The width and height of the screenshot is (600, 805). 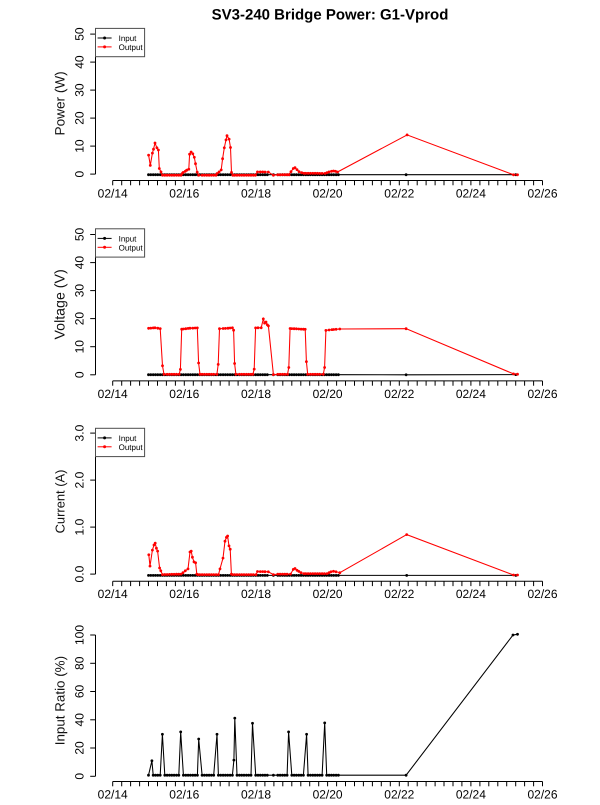 I want to click on svg-text: 80, so click(x=80, y=663).